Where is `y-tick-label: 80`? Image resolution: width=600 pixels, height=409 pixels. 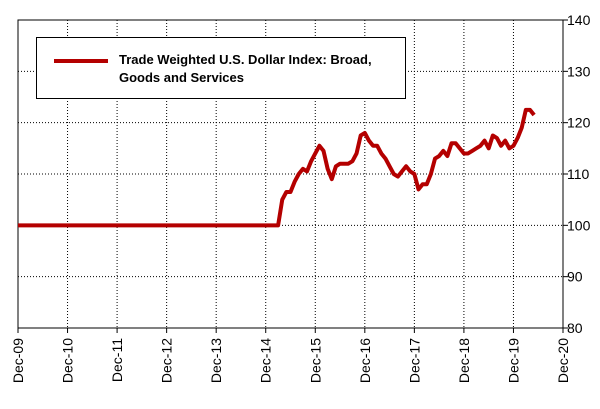 y-tick-label: 80 is located at coordinates (575, 328).